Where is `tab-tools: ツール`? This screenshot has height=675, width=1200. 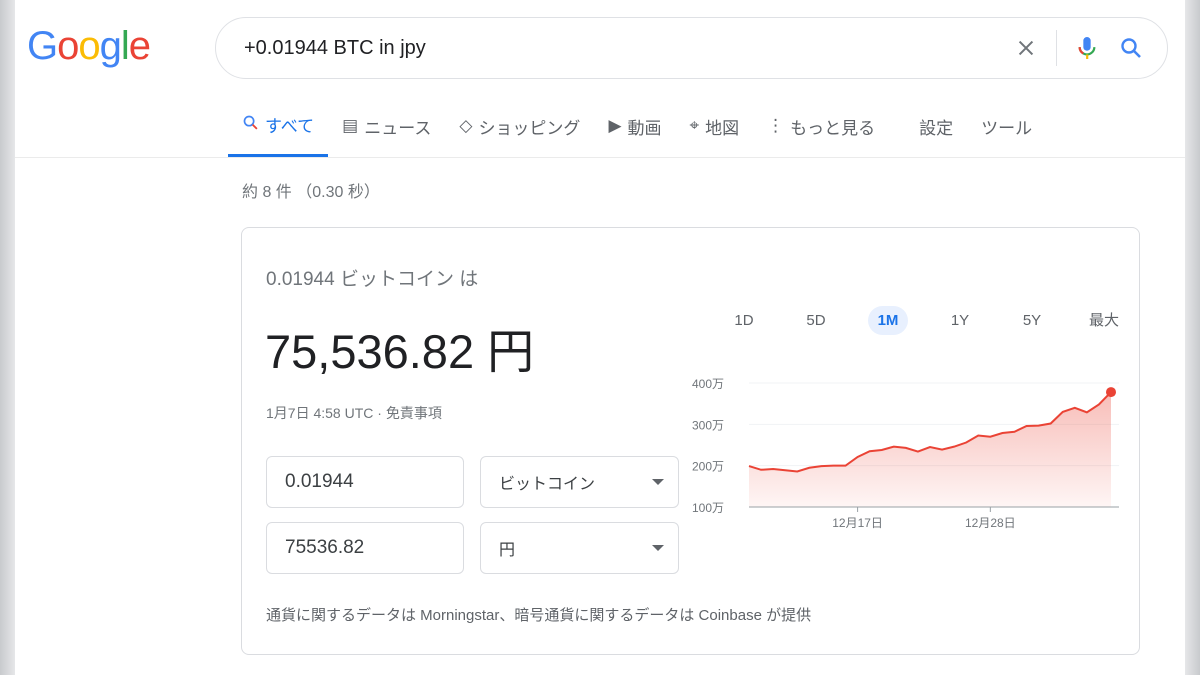
tab-tools: ツール is located at coordinates (1006, 126).